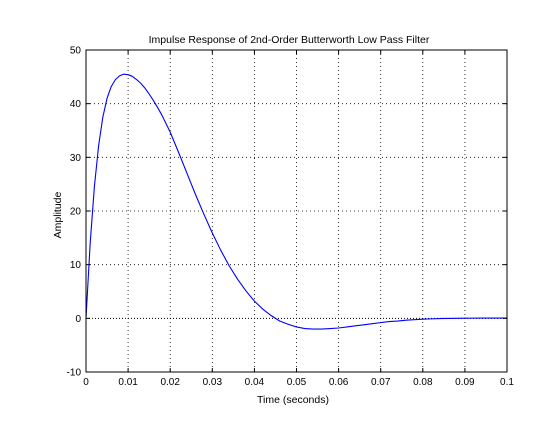  I want to click on y-axis-label: Amplitude, so click(58, 215).